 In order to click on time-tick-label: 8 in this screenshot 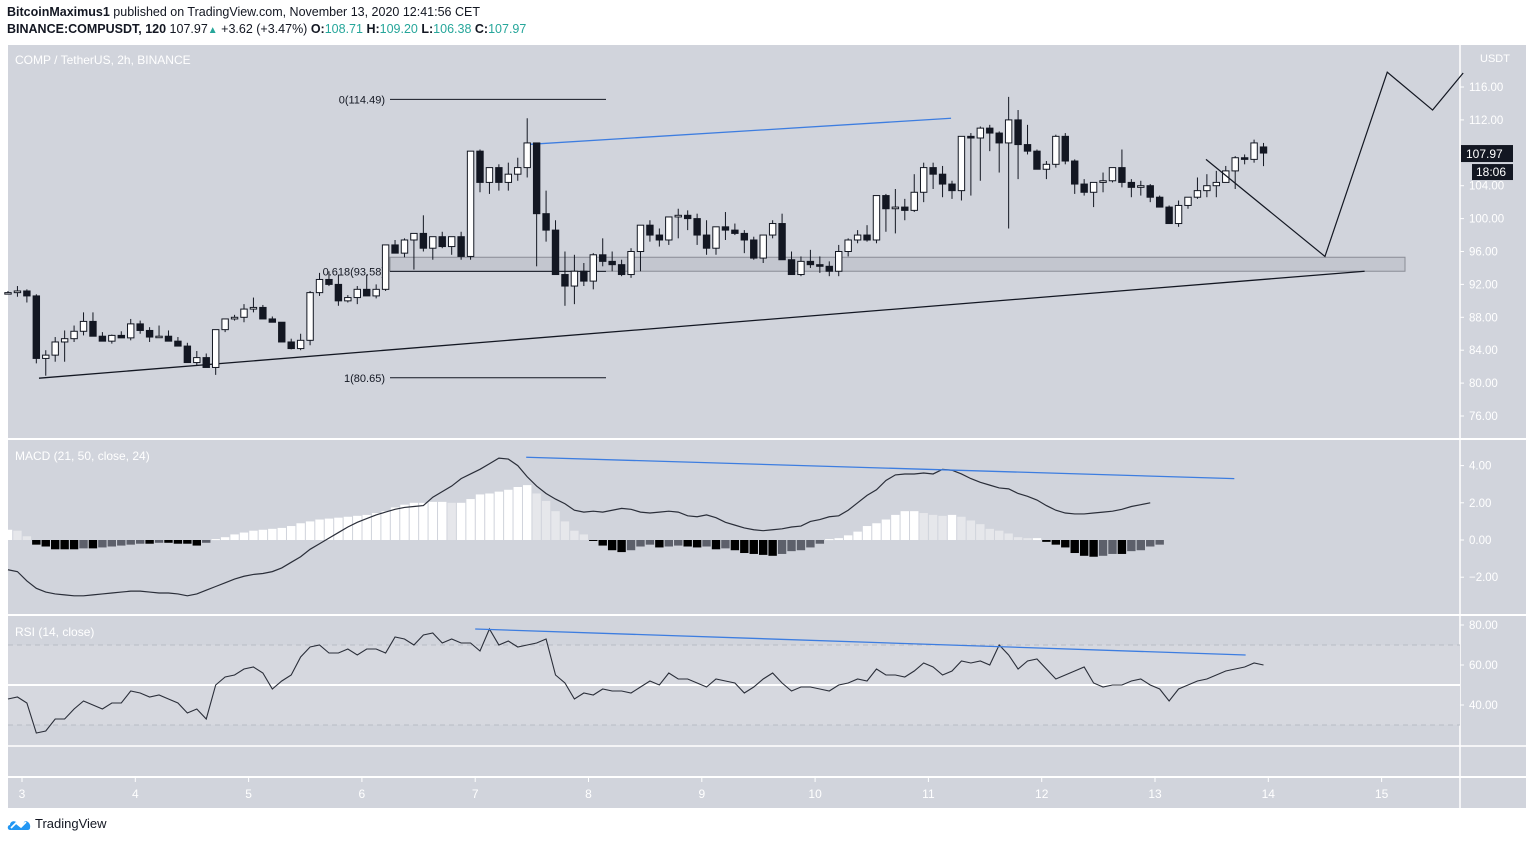, I will do `click(588, 794)`.